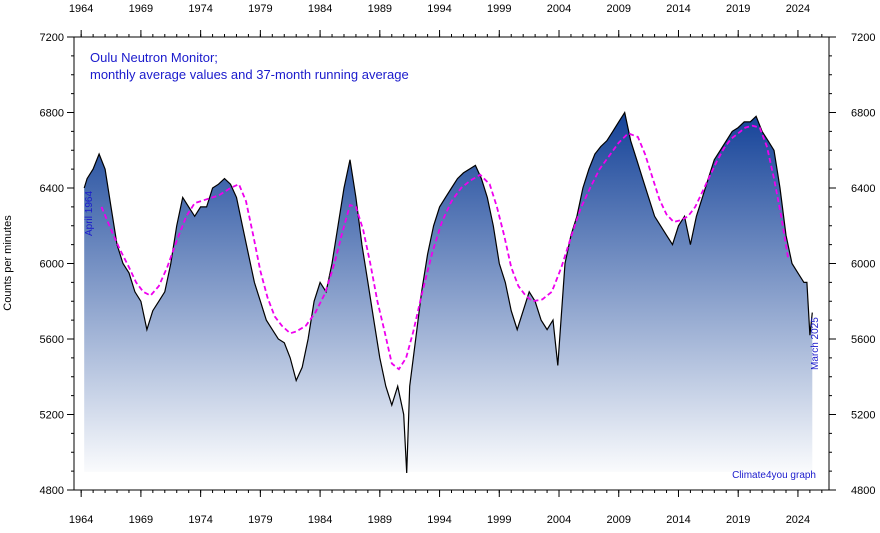 The width and height of the screenshot is (880, 533). I want to click on y-tick-label-left: 6000, so click(52, 265).